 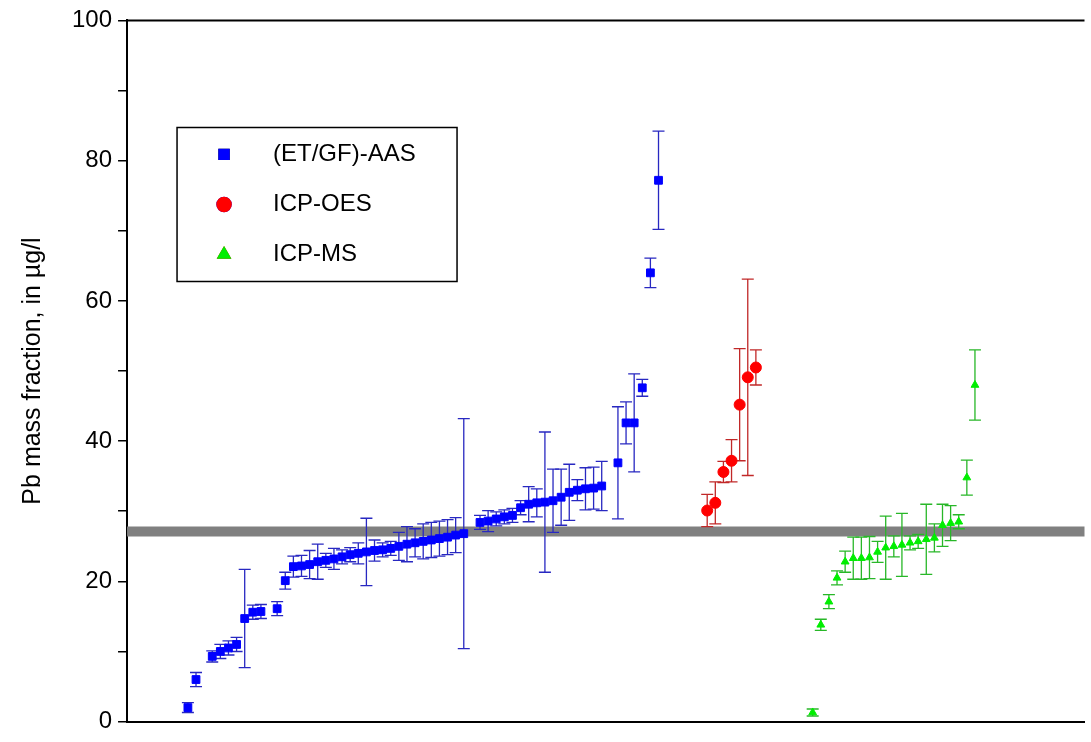 I want to click on legend-label: (ET/GF)-AAS, so click(x=344, y=153).